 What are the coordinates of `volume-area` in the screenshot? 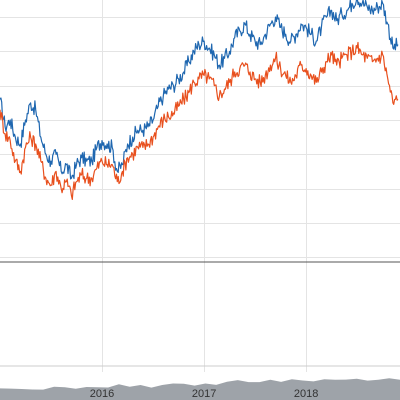 It's located at (200, 389).